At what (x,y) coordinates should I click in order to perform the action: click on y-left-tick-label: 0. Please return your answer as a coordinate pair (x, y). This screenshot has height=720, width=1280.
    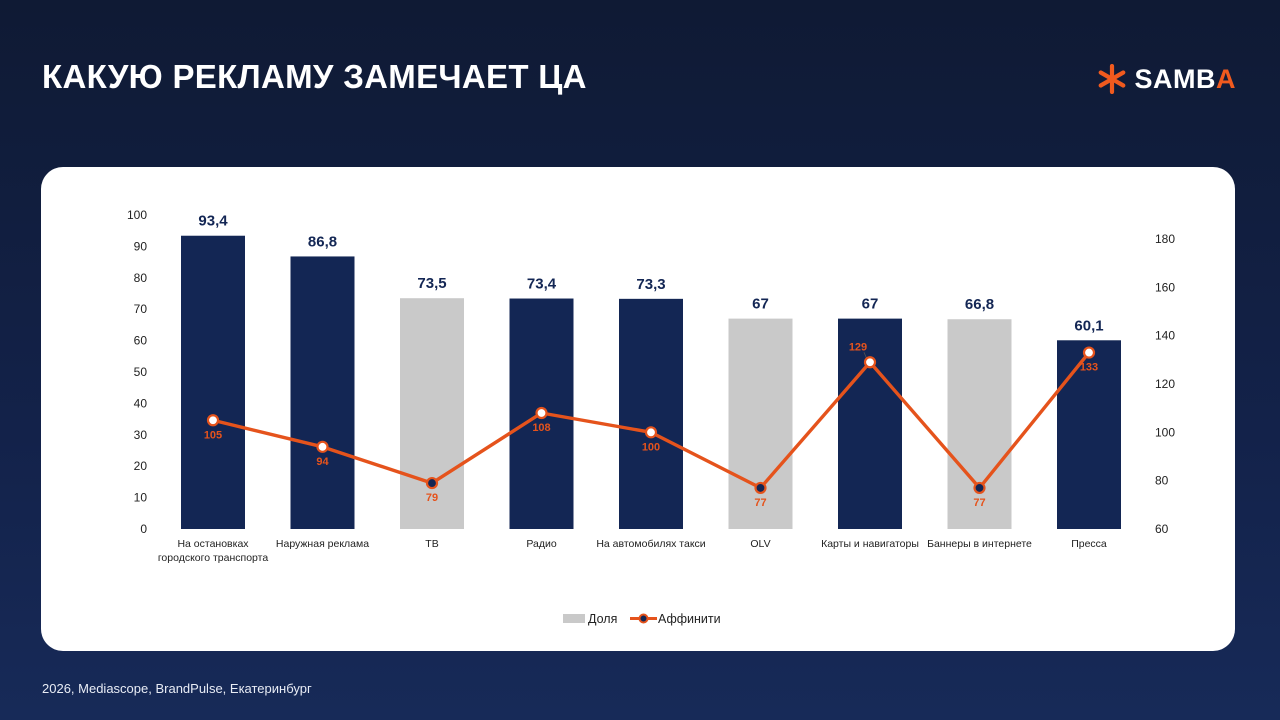
    Looking at the image, I should click on (143, 529).